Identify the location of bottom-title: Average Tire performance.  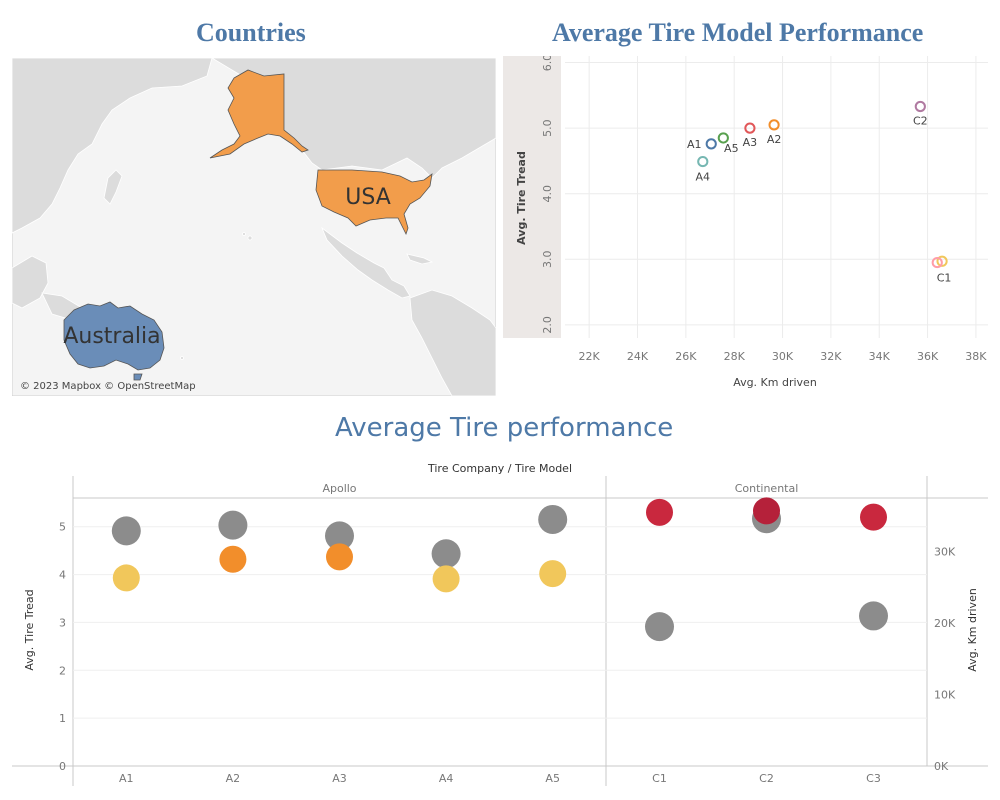
(504, 428).